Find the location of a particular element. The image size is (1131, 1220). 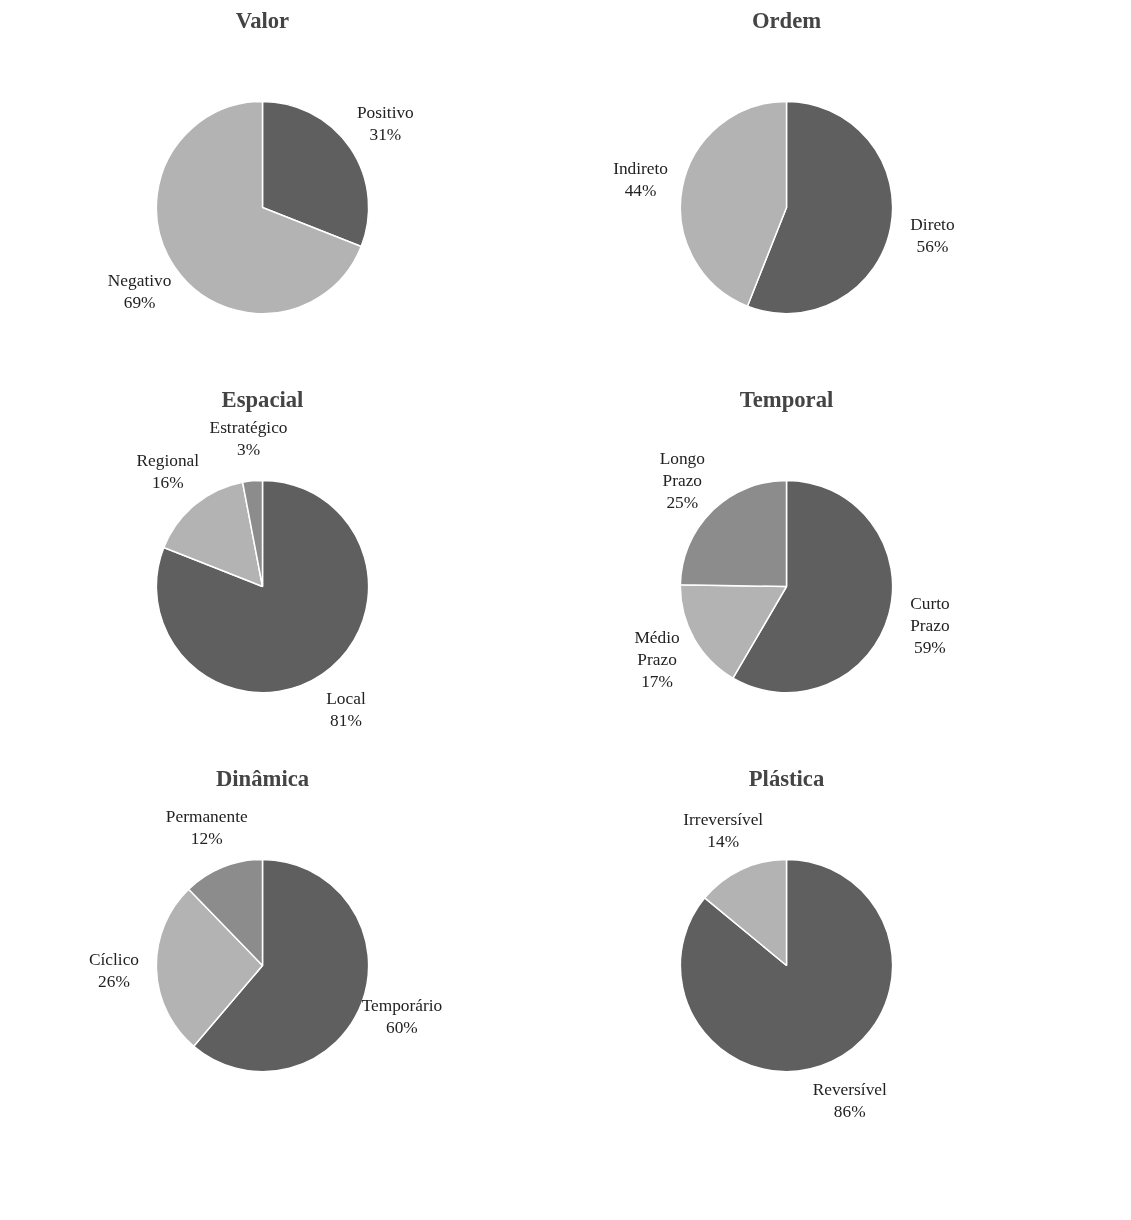

data-label: 16% is located at coordinates (167, 483).